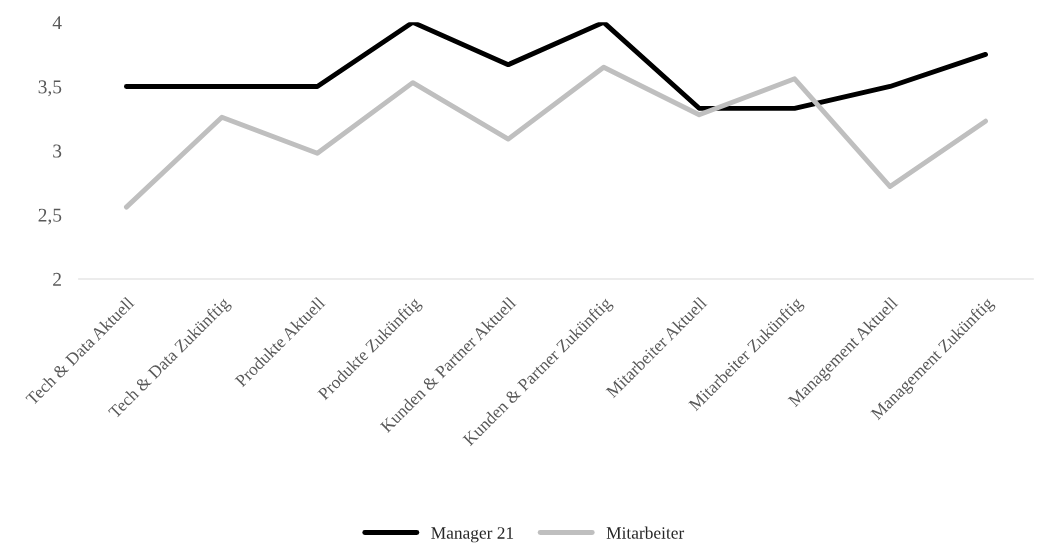  What do you see at coordinates (50, 216) in the screenshot?
I see `y-tick-label: 2,5` at bounding box center [50, 216].